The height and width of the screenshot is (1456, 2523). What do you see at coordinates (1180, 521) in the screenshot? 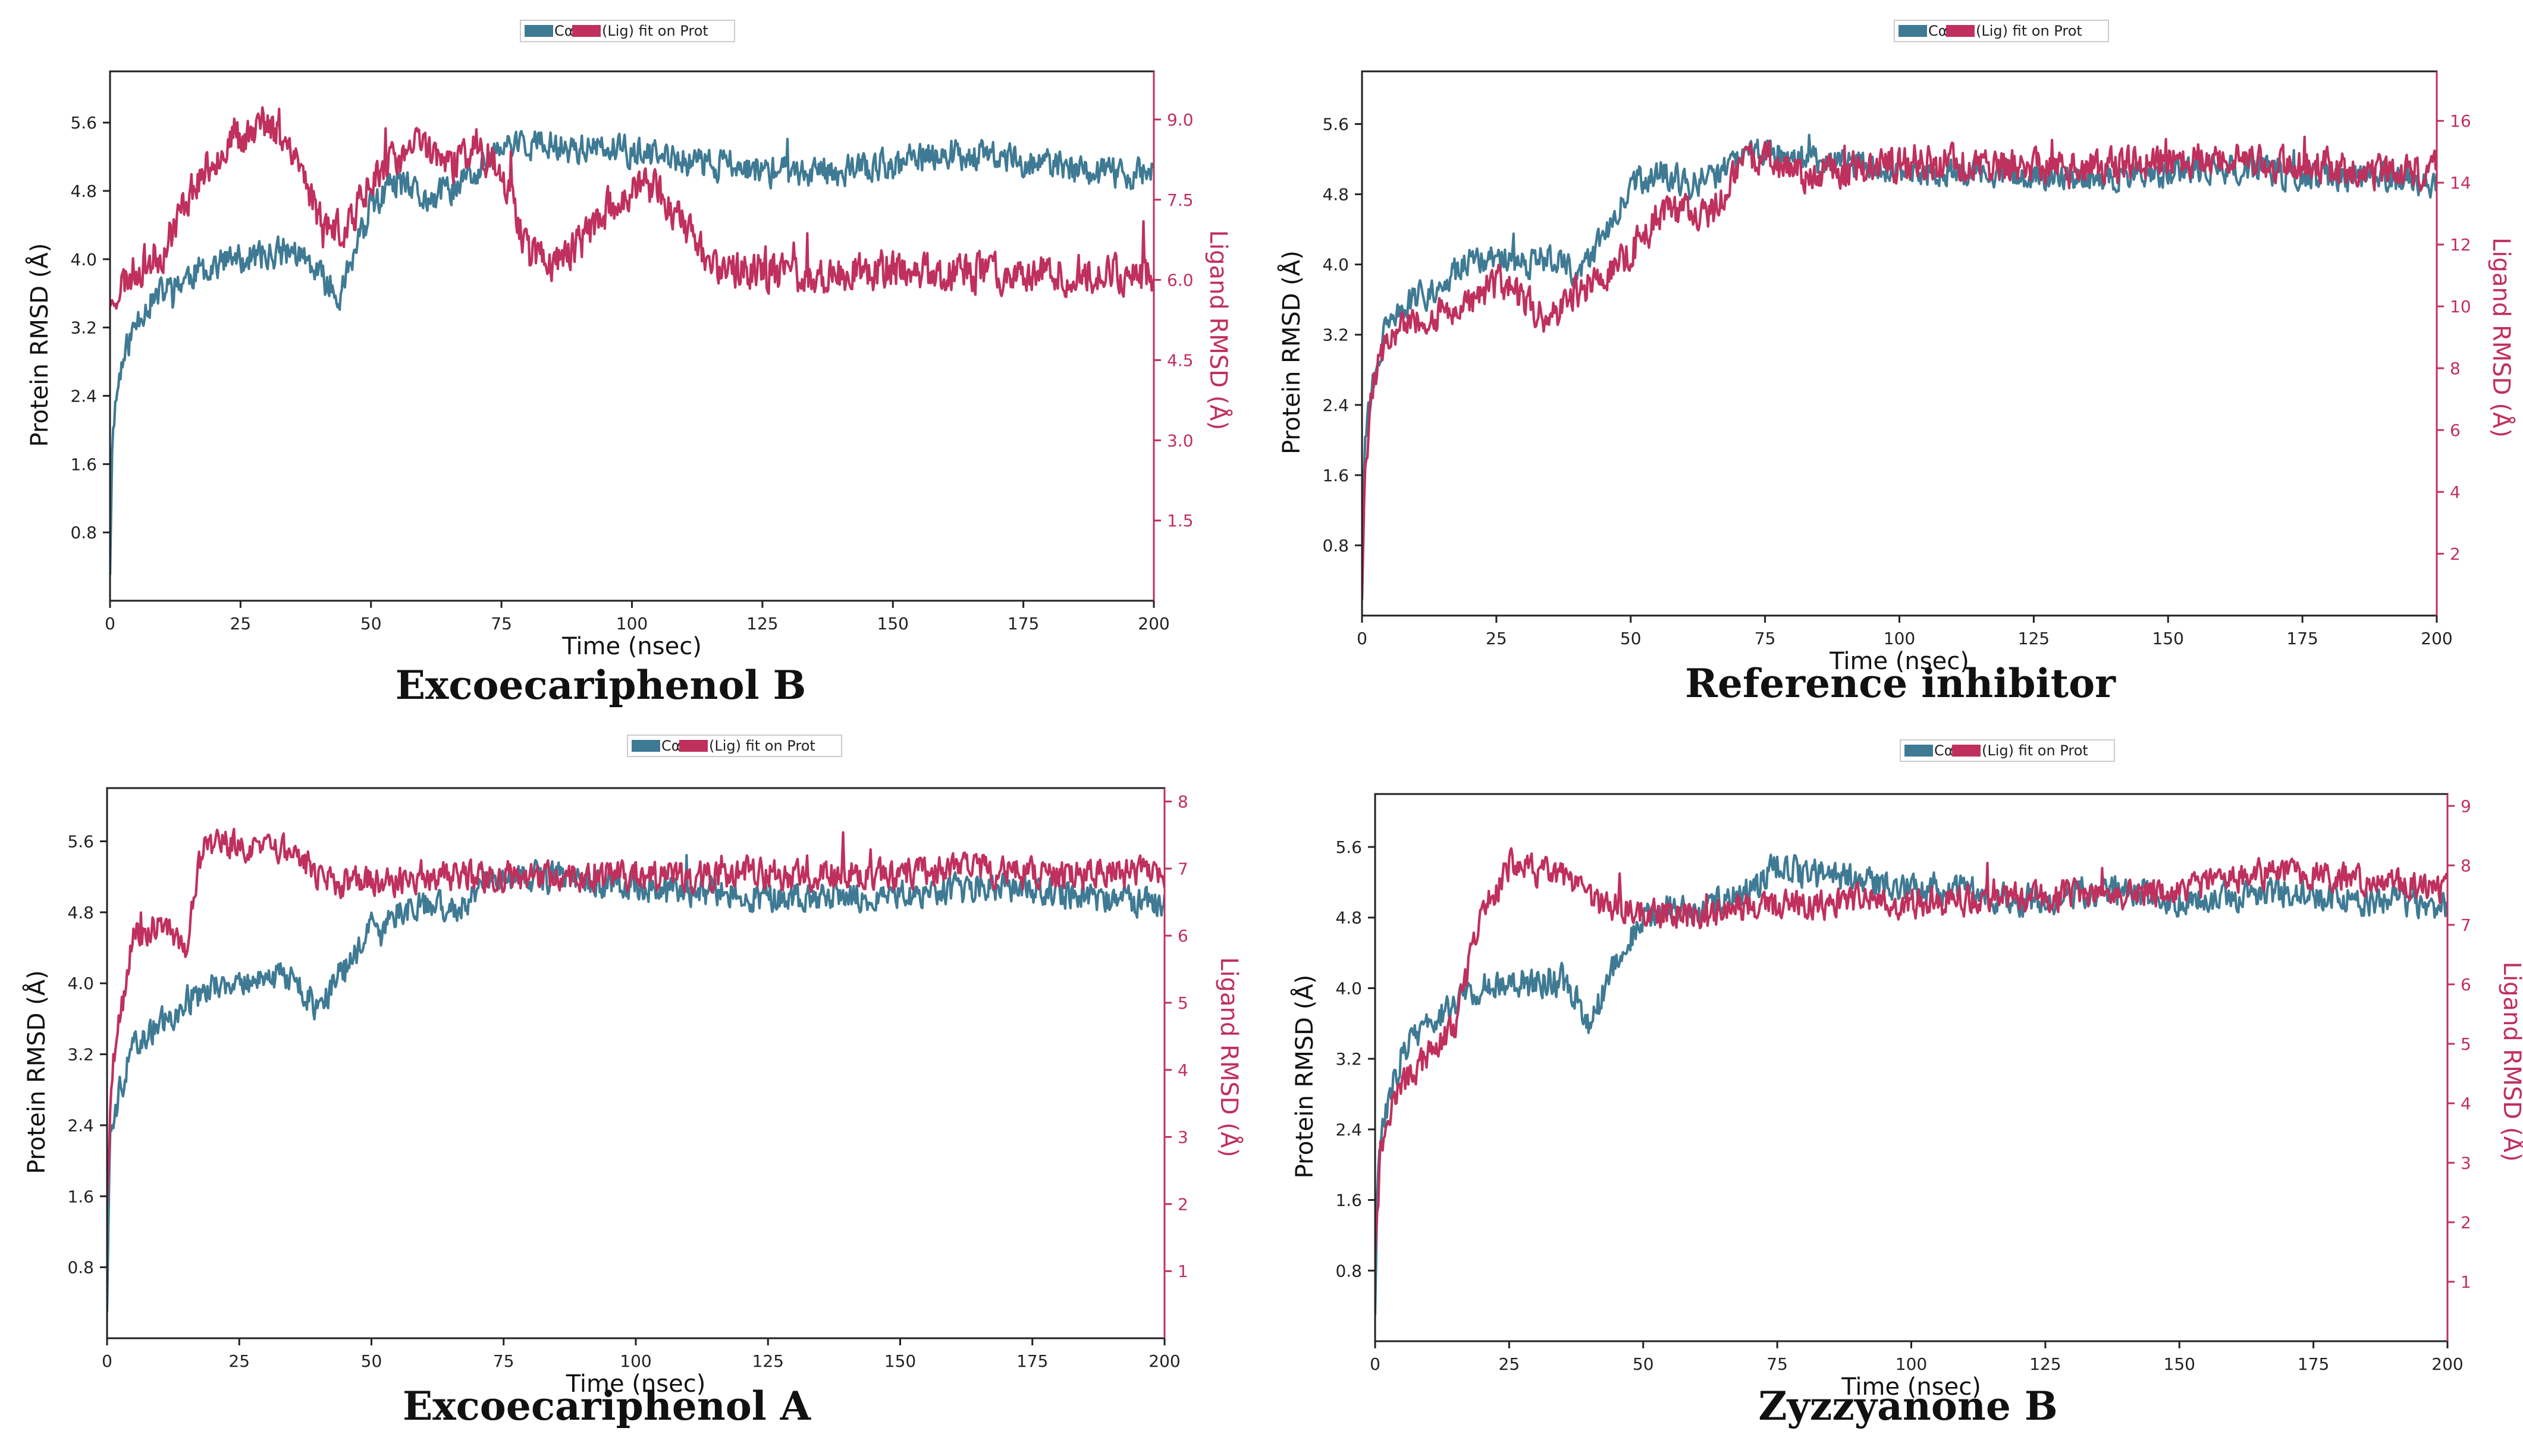
I see `y-right-tick-label: 1.5` at bounding box center [1180, 521].